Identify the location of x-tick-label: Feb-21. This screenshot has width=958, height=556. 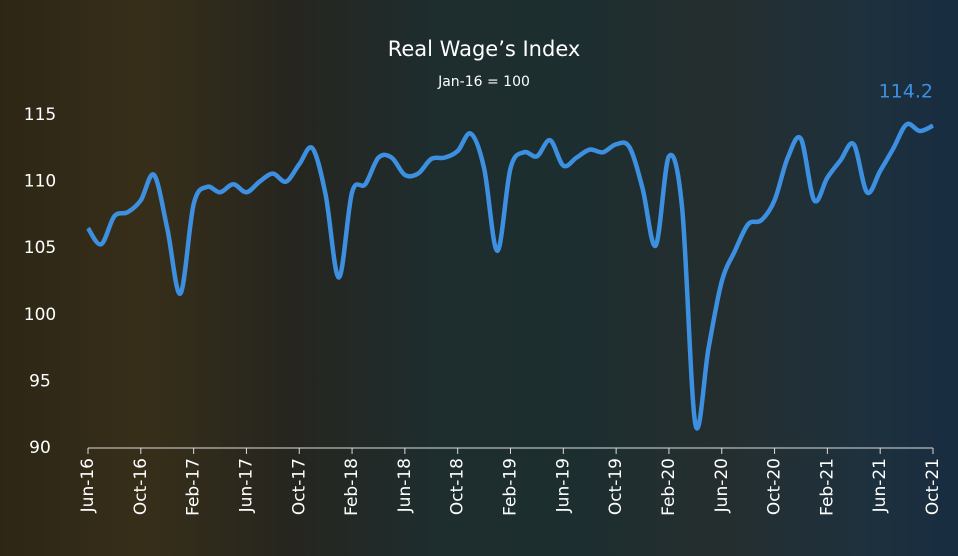
(827, 487).